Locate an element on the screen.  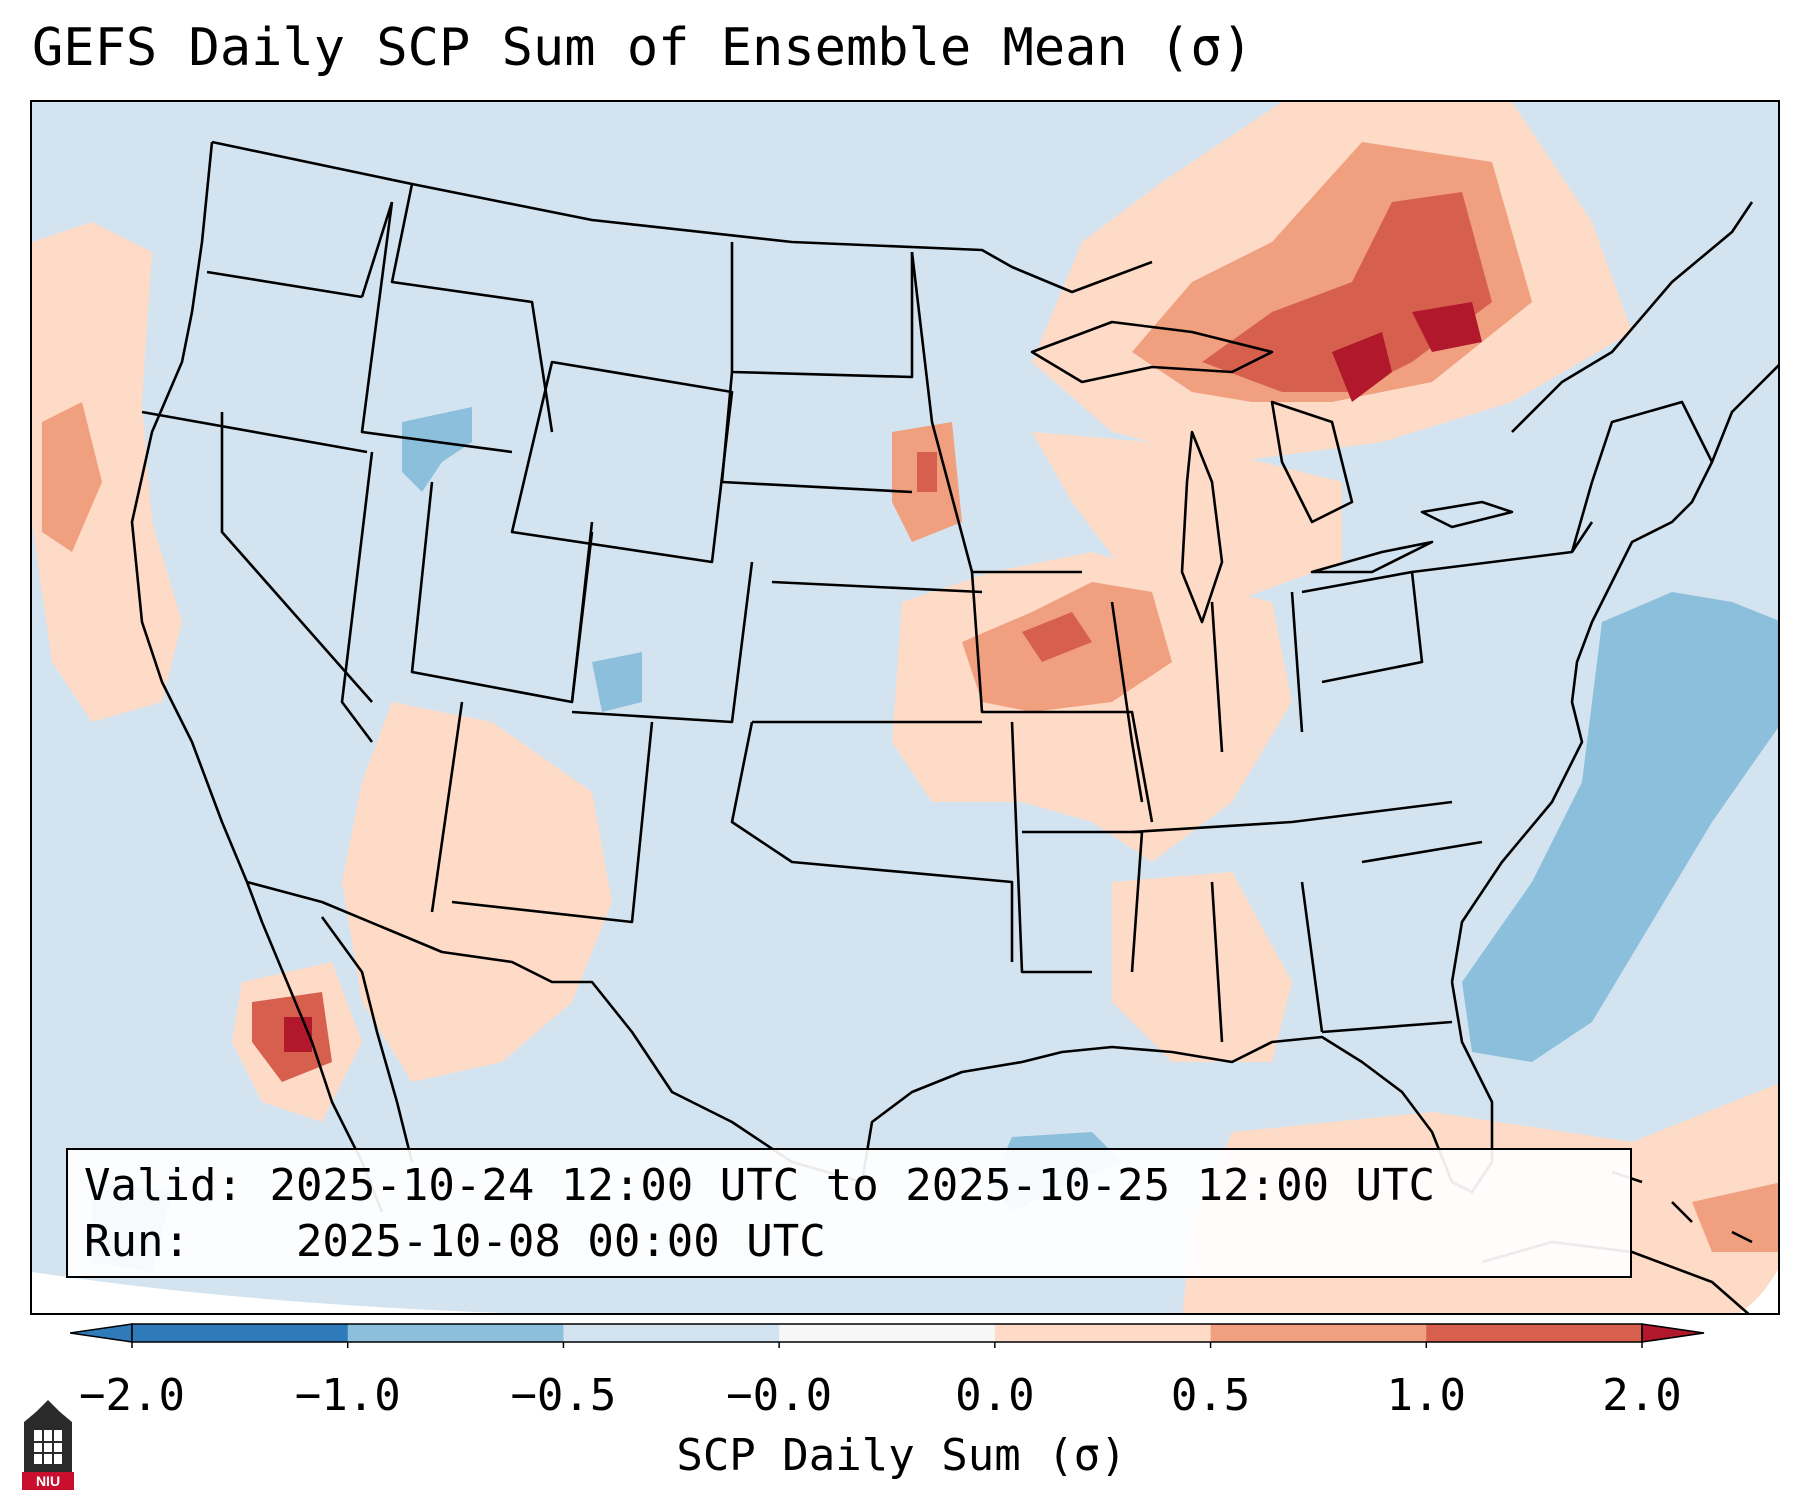
anomaly-area-caribbean-moderate is located at coordinates (1735, 1217).